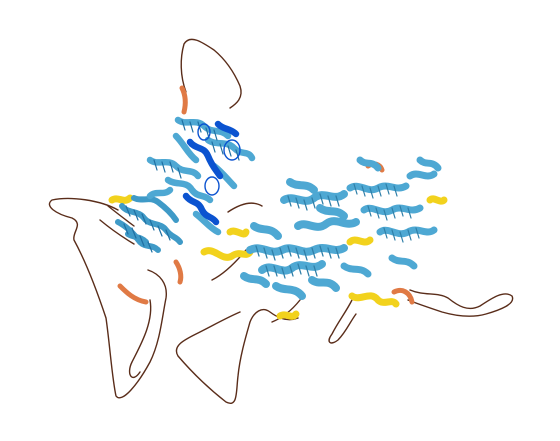 This screenshot has width=560, height=441. I want to click on coil-top, so click(211, 73).